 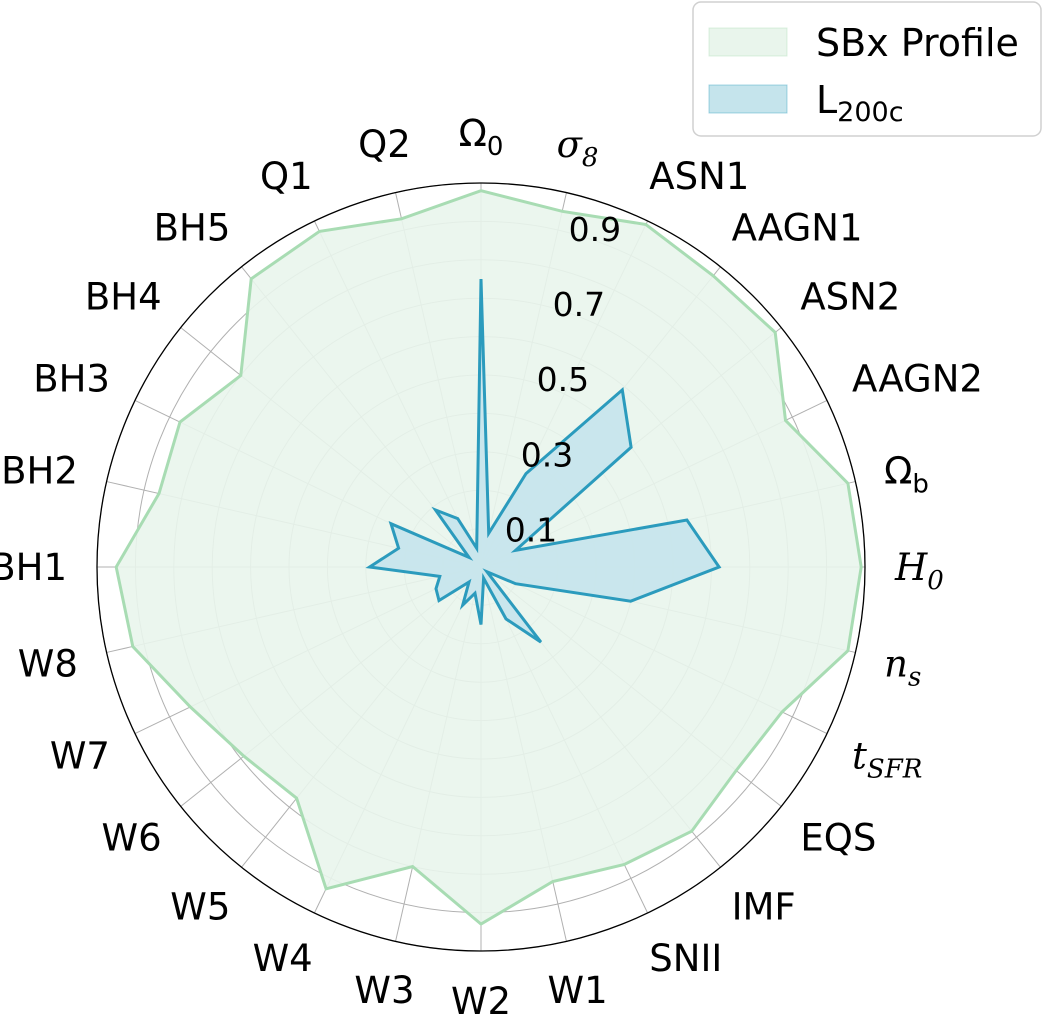 I want to click on category-label: W8, so click(x=48, y=664).